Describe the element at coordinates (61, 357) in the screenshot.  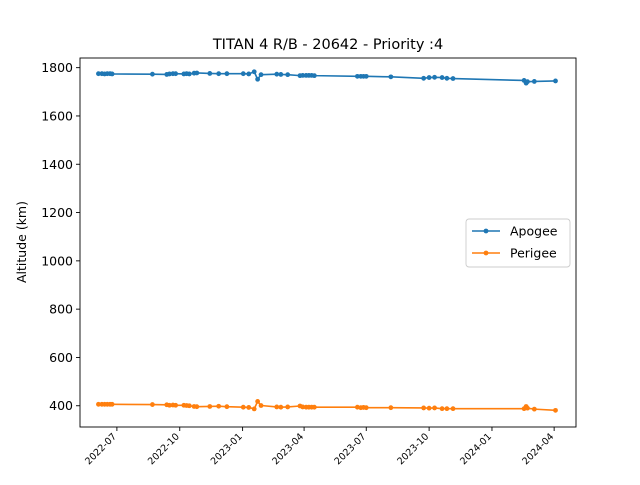
I see `y-tick-label: 600` at that location.